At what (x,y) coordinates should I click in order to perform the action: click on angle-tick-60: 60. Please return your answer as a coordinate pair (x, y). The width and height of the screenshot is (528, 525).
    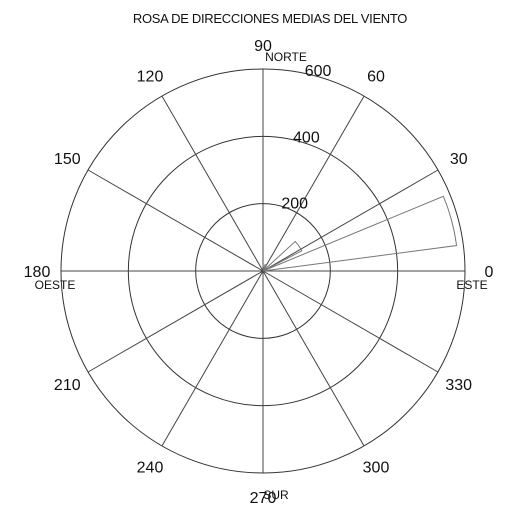
    Looking at the image, I should click on (376, 76).